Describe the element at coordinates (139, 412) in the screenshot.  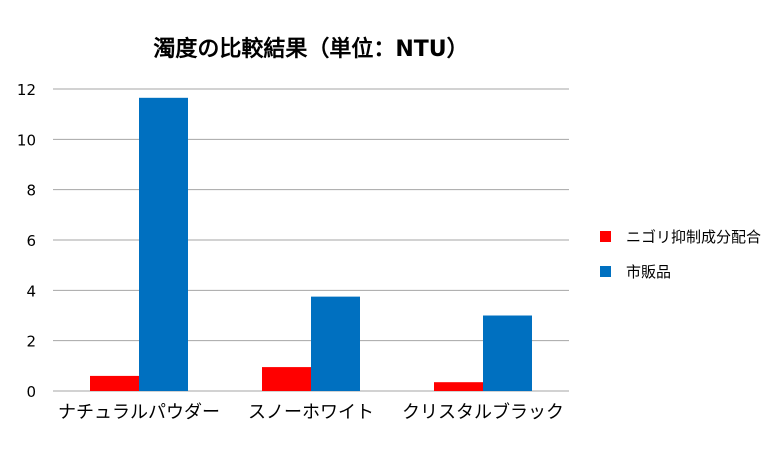
I see `x-category-label: ナチュラルパウダー` at that location.